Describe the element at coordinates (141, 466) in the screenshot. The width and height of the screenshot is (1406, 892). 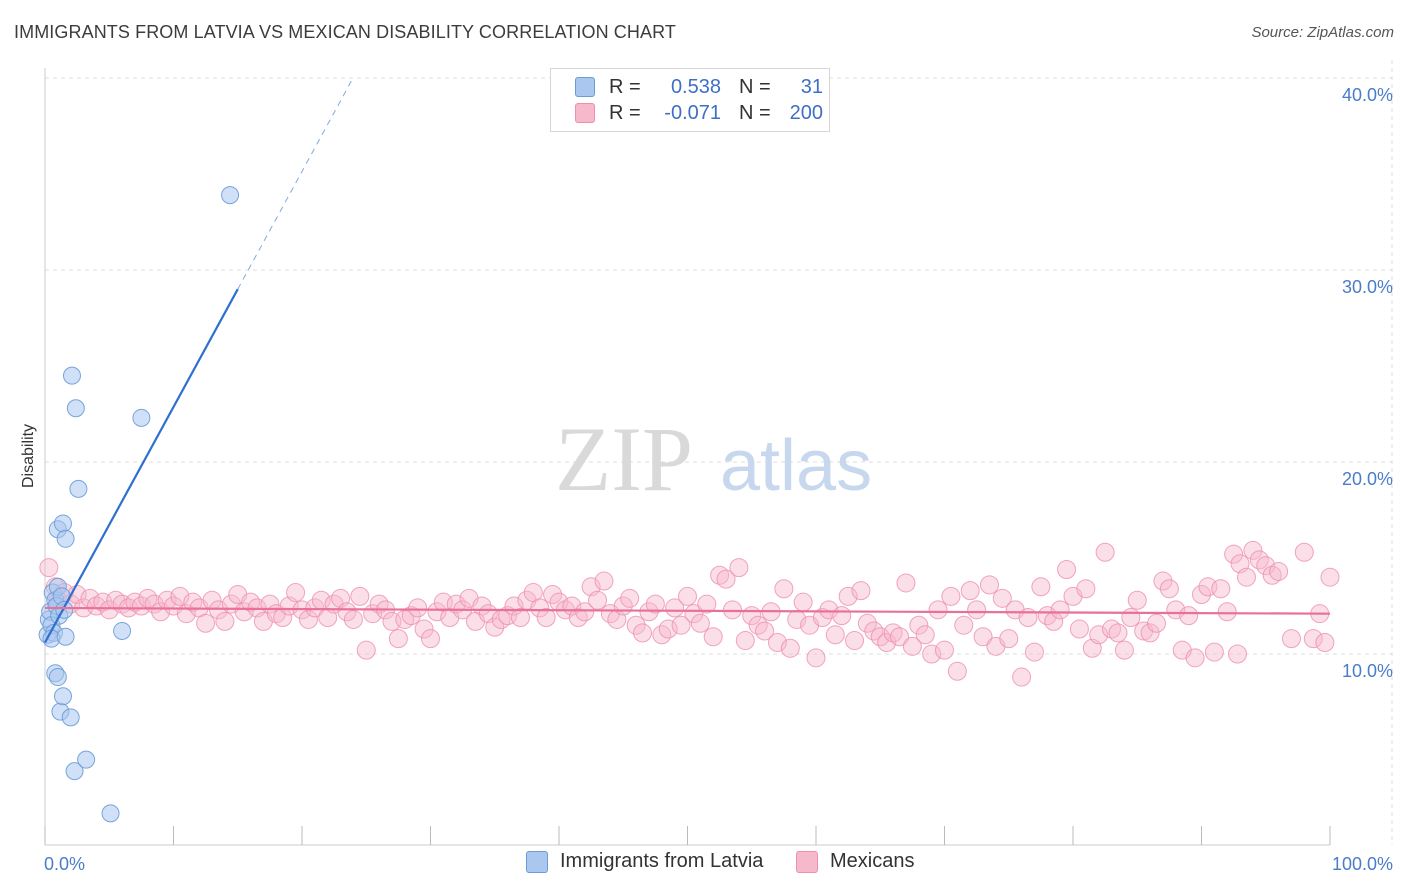
I see `latvia-trend-line` at that location.